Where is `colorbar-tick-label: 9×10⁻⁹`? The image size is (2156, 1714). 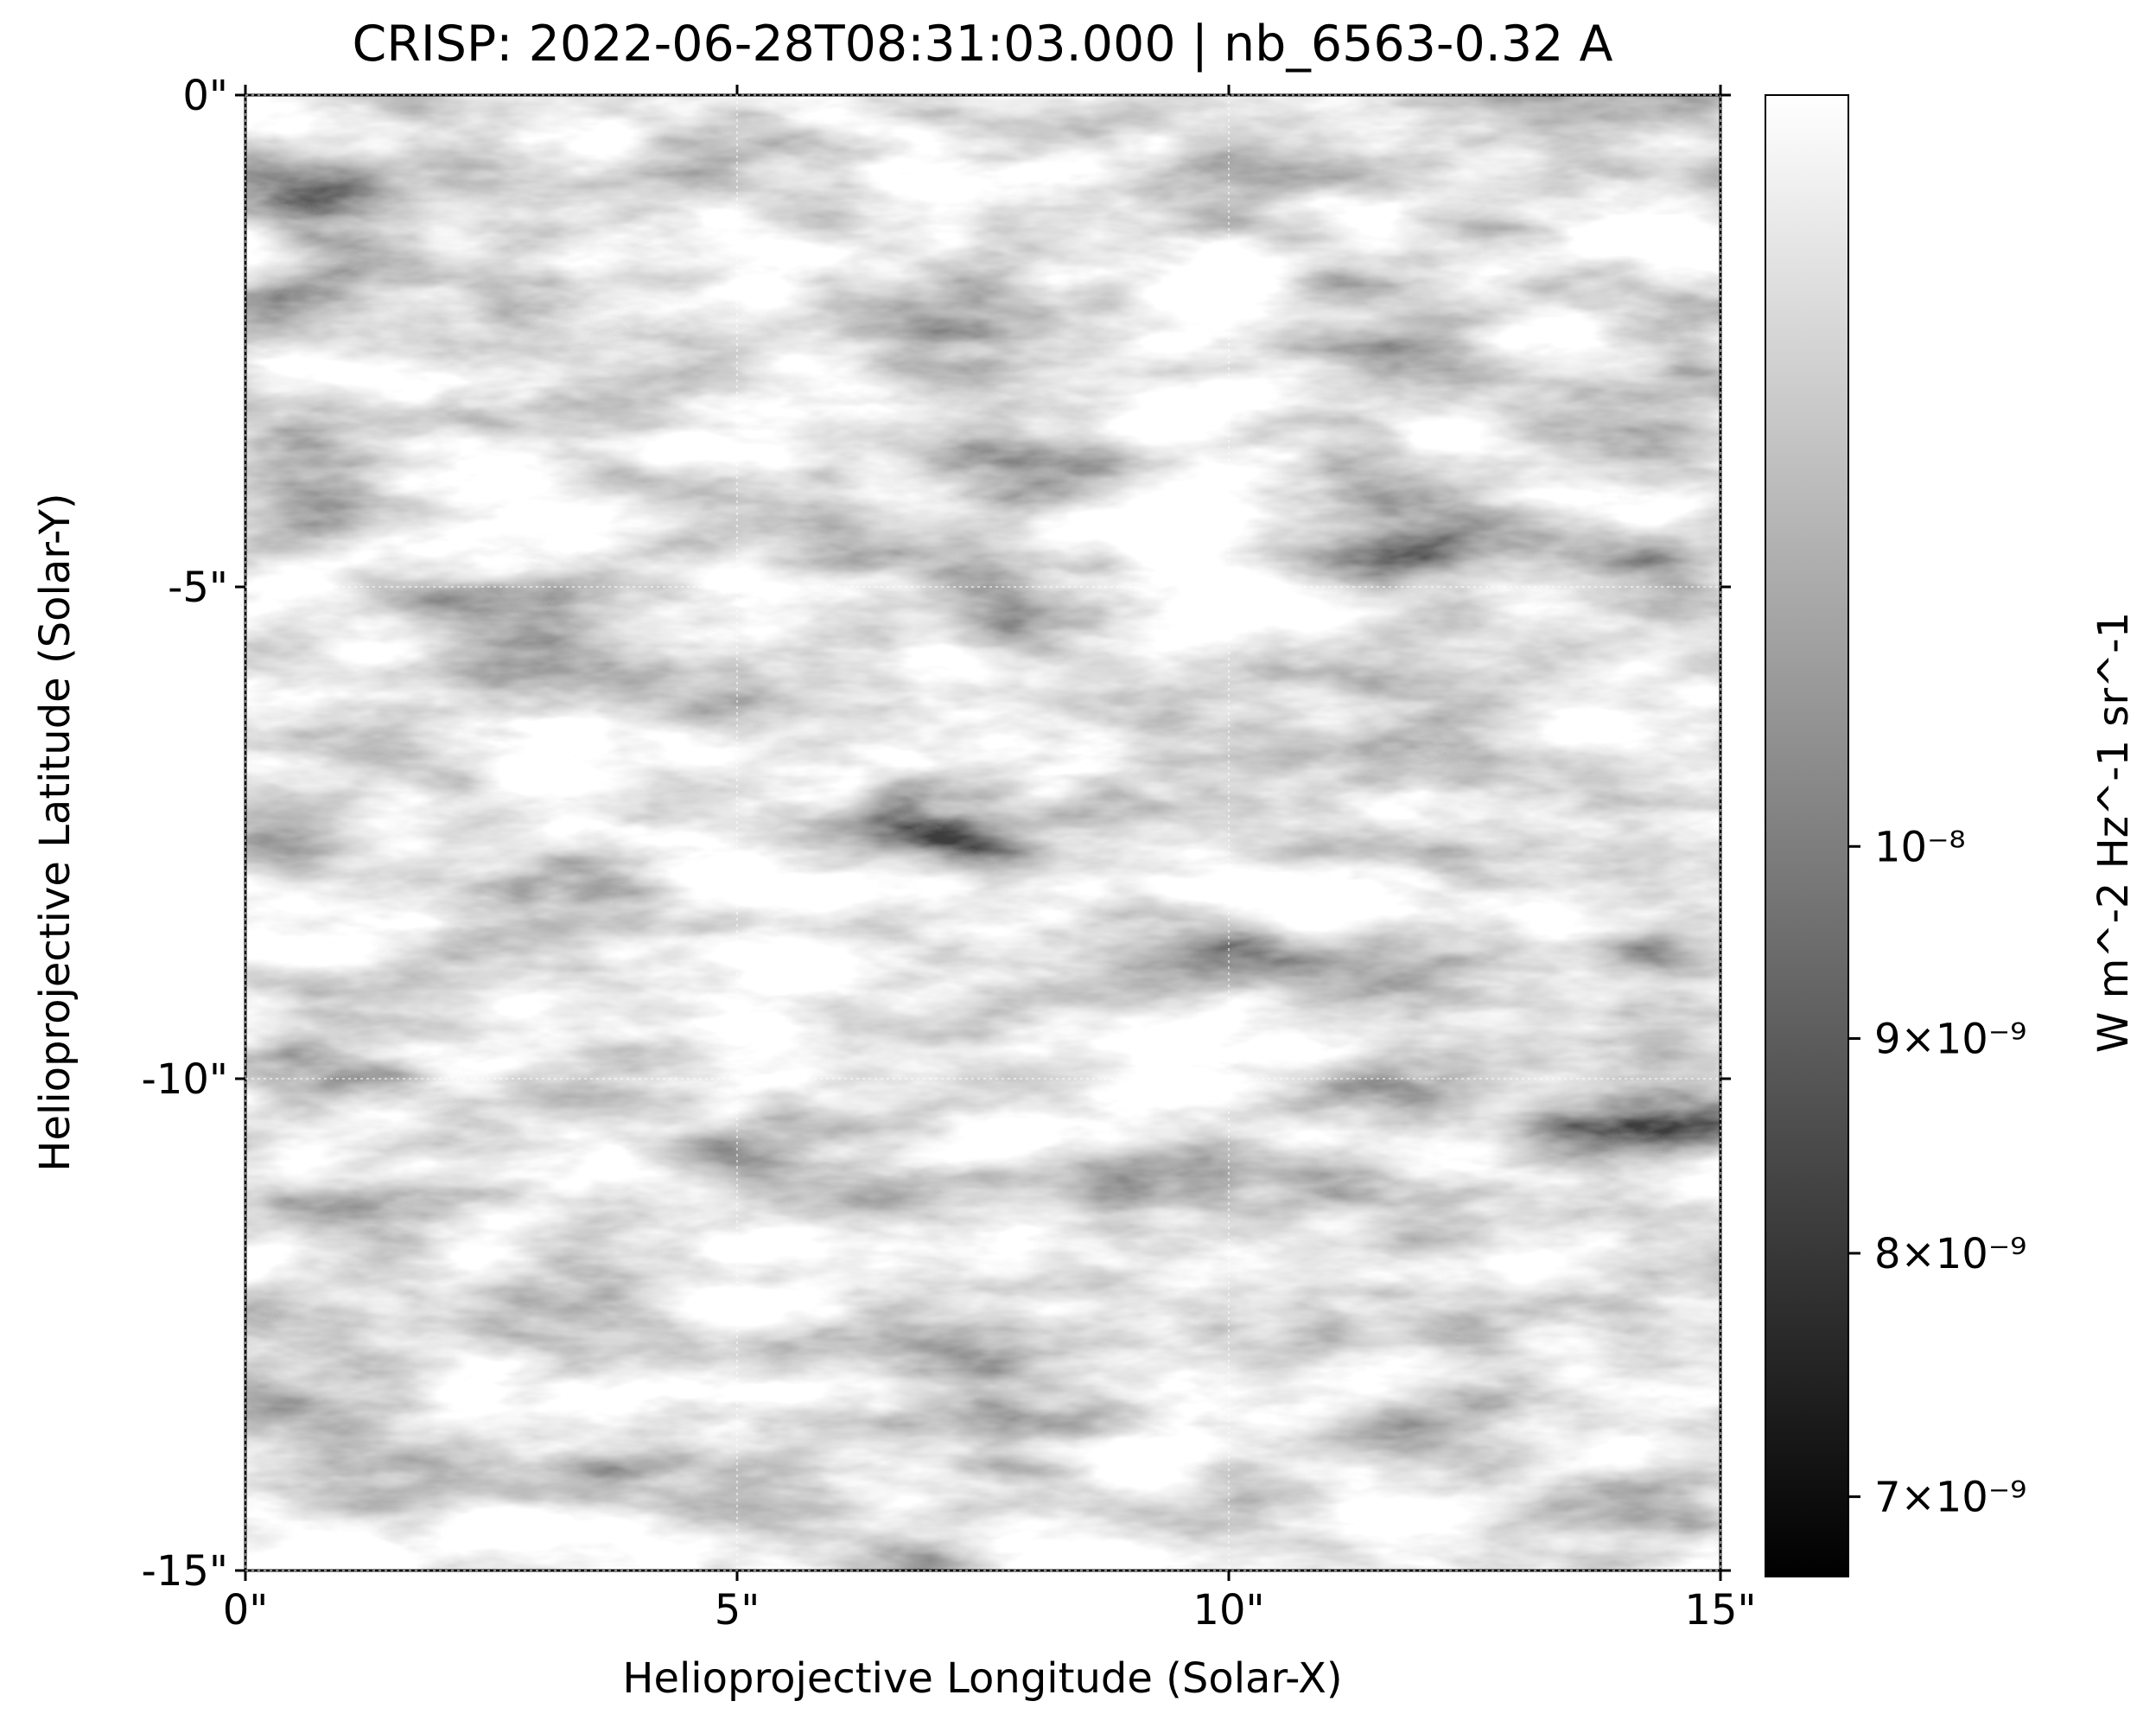
colorbar-tick-label: 9×10⁻⁹ is located at coordinates (1950, 1040).